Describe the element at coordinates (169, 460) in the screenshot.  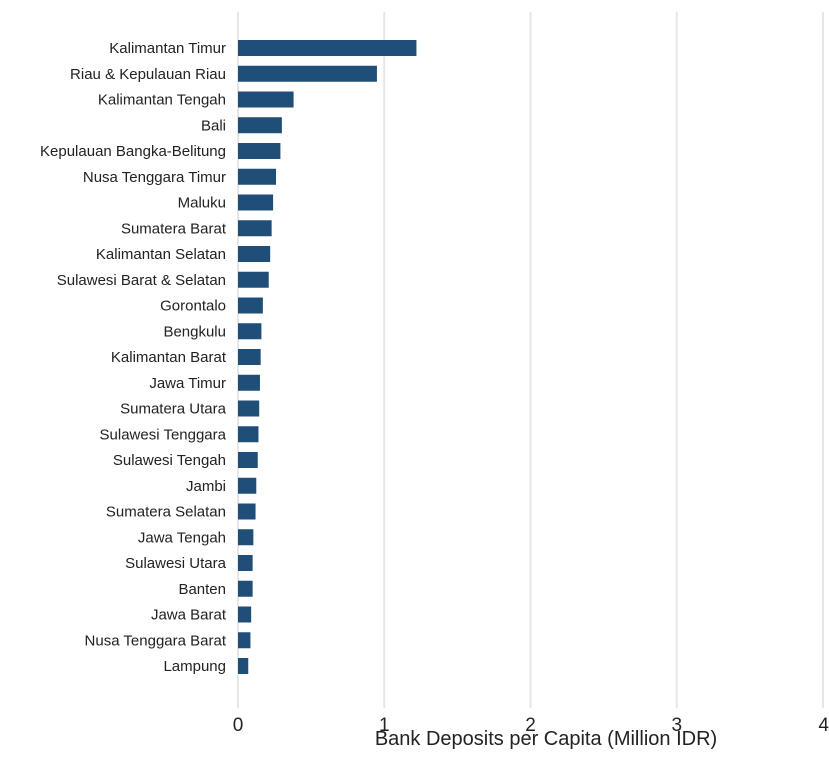
I see `category-label: Sulawesi Tengah` at that location.